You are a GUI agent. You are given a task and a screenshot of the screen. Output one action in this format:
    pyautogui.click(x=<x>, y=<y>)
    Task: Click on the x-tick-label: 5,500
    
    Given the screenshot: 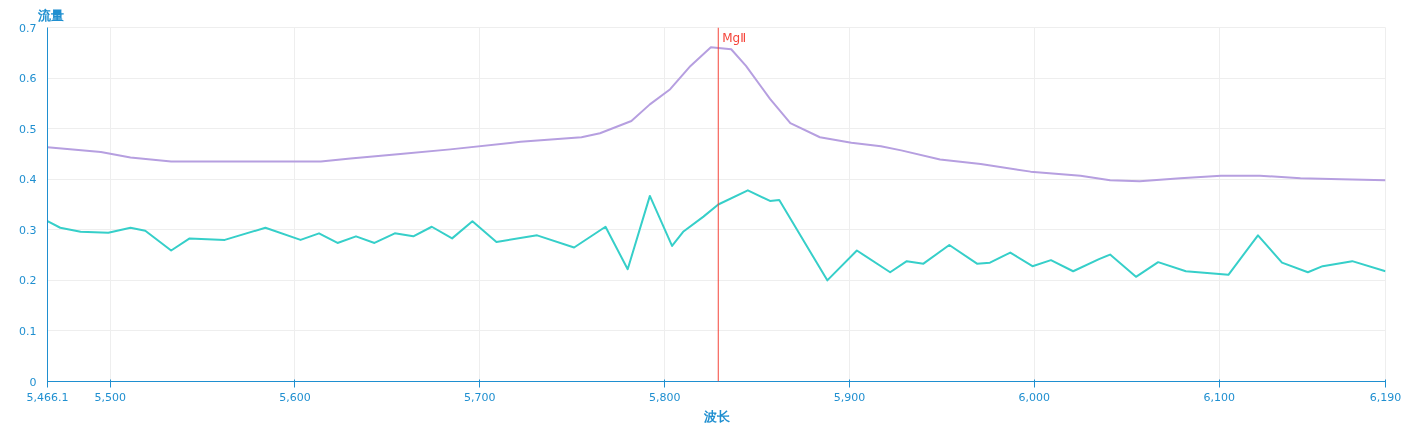 What is the action you would take?
    pyautogui.click(x=110, y=397)
    